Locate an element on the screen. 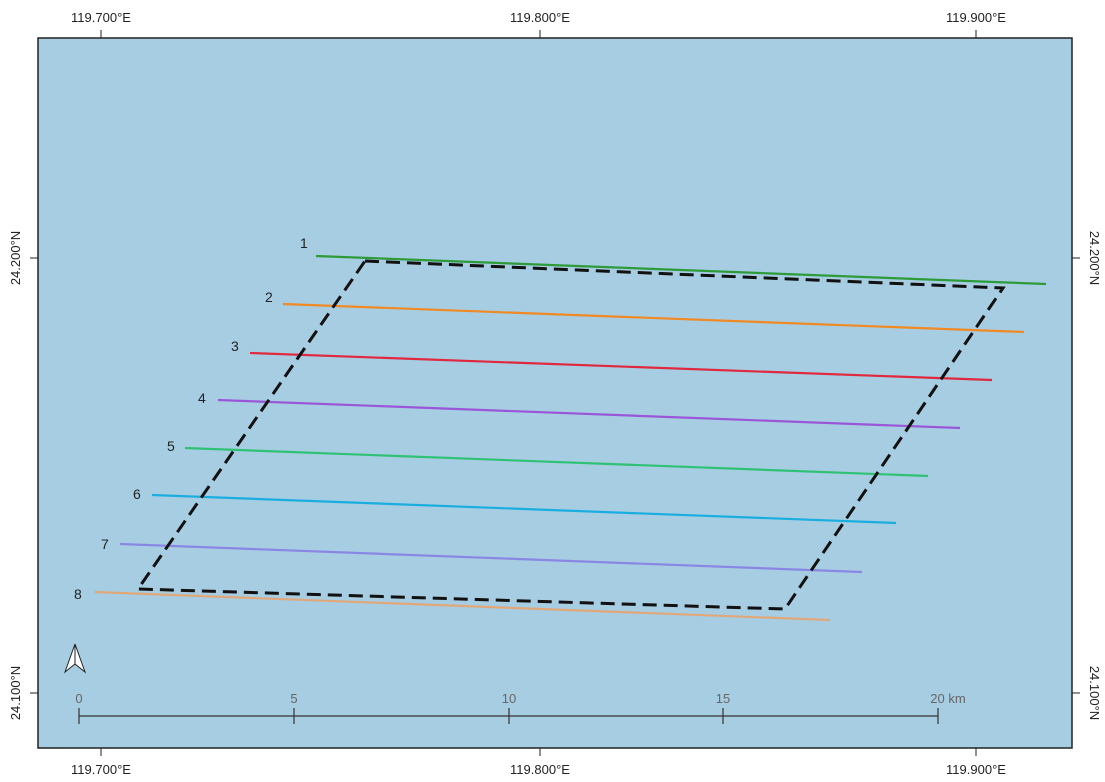 Image resolution: width=1105 pixels, height=782 pixels. left-latitude-label-2: 24.100°N is located at coordinates (15, 693).